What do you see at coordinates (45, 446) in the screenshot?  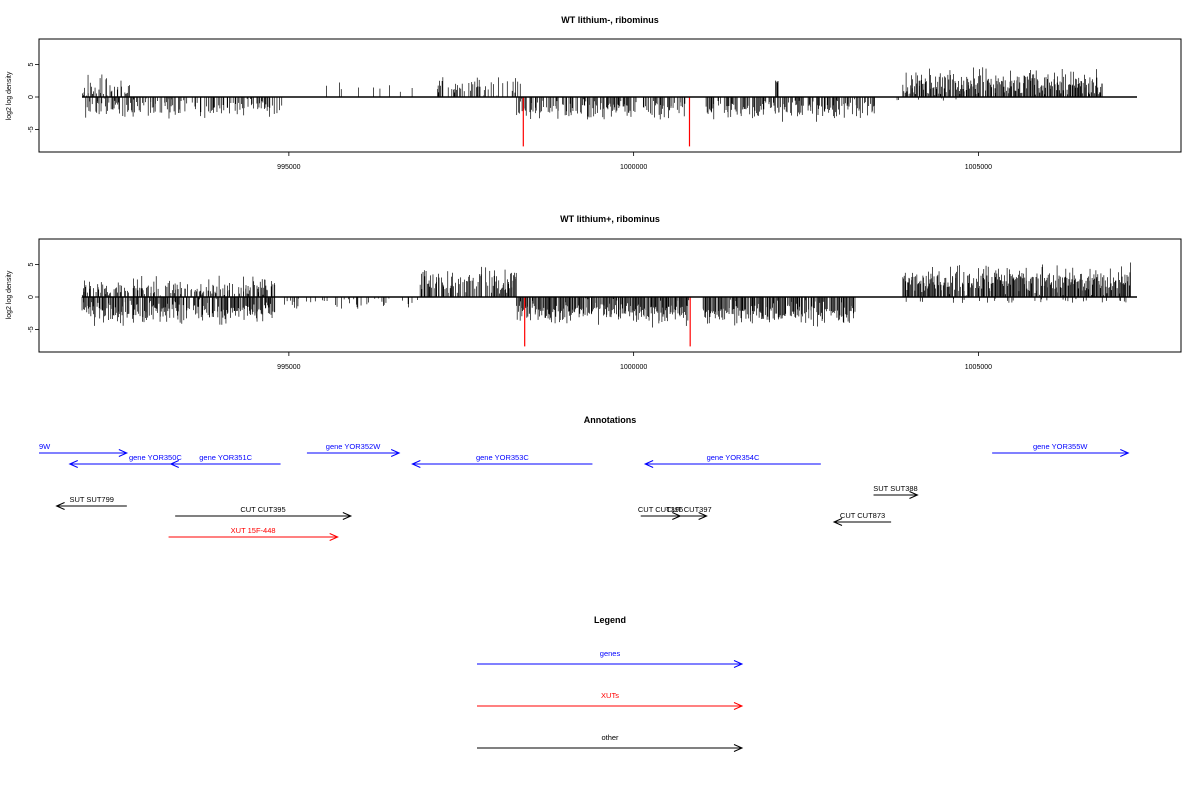 I see `annotation-label: 9W` at bounding box center [45, 446].